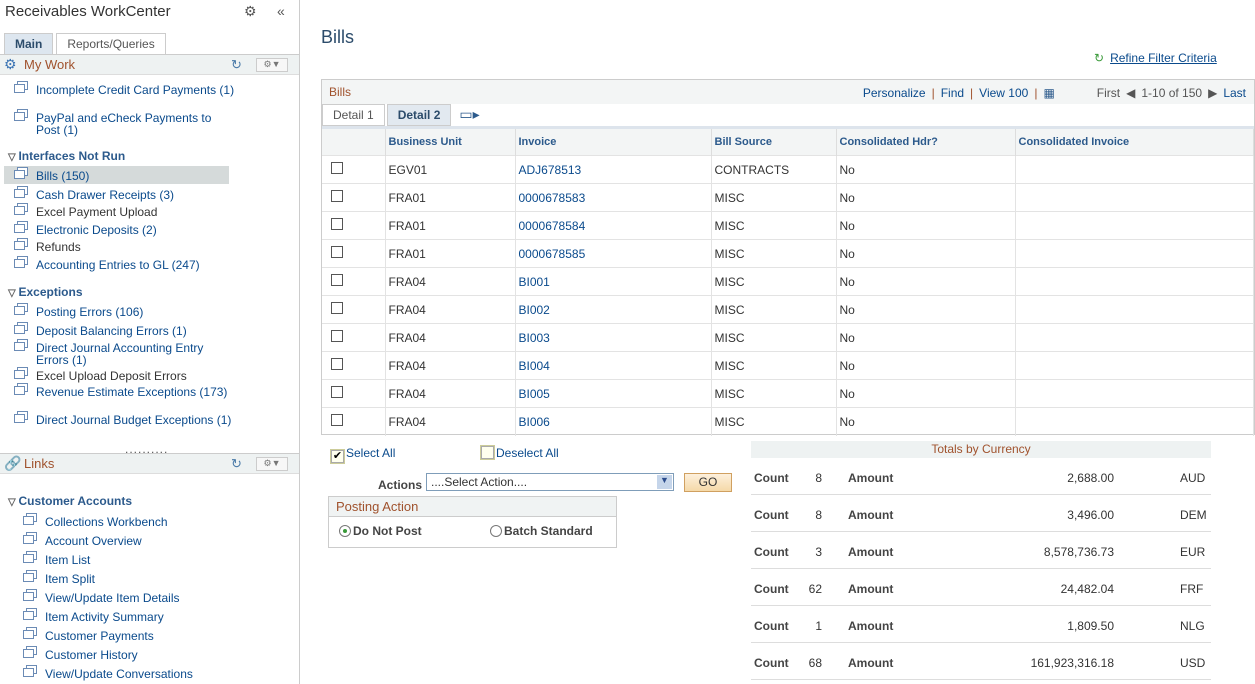 The height and width of the screenshot is (684, 1255). Describe the element at coordinates (29, 43) in the screenshot. I see `tab-main: Main` at that location.